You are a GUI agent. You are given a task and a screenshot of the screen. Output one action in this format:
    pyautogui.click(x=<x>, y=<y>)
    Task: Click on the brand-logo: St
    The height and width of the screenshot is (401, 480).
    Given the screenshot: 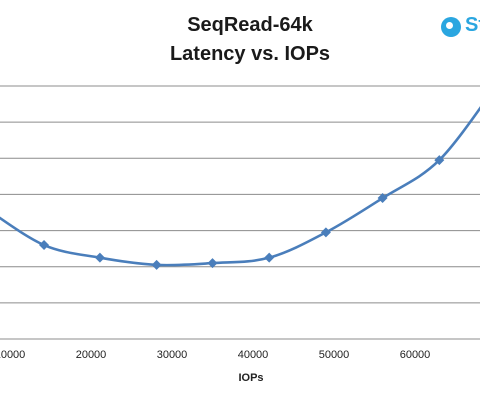 What is the action you would take?
    pyautogui.click(x=460, y=27)
    